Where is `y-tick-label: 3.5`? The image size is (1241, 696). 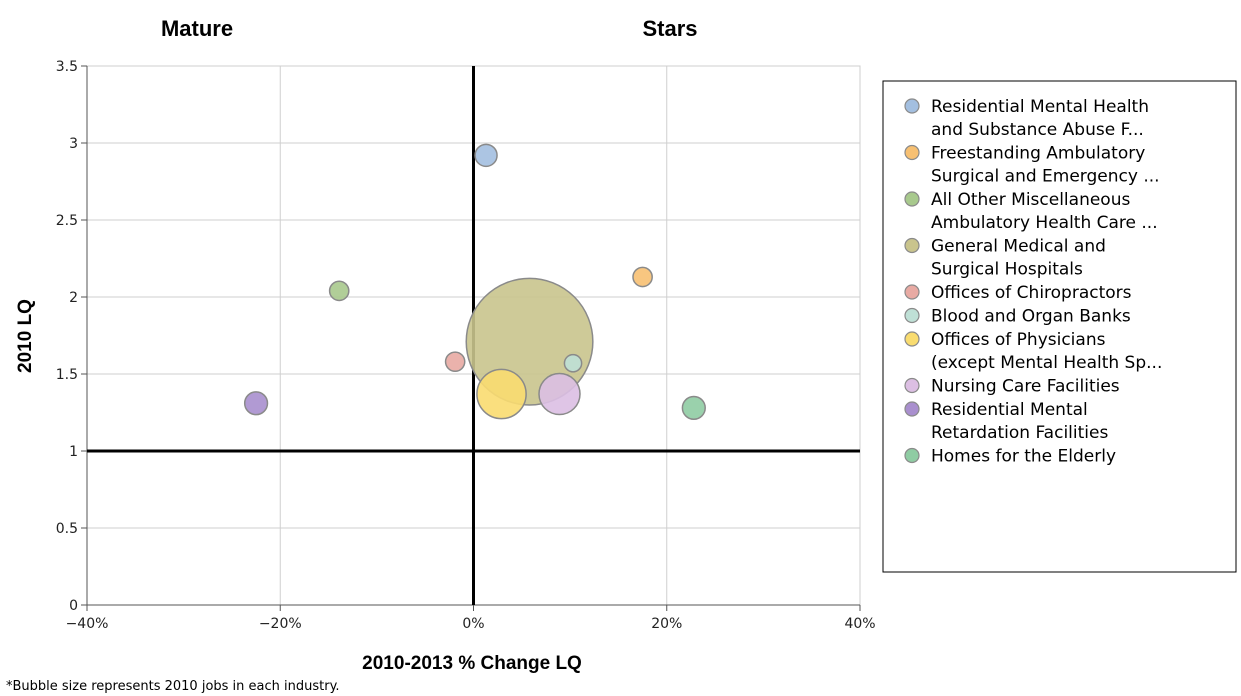
y-tick-label: 3.5 is located at coordinates (67, 67).